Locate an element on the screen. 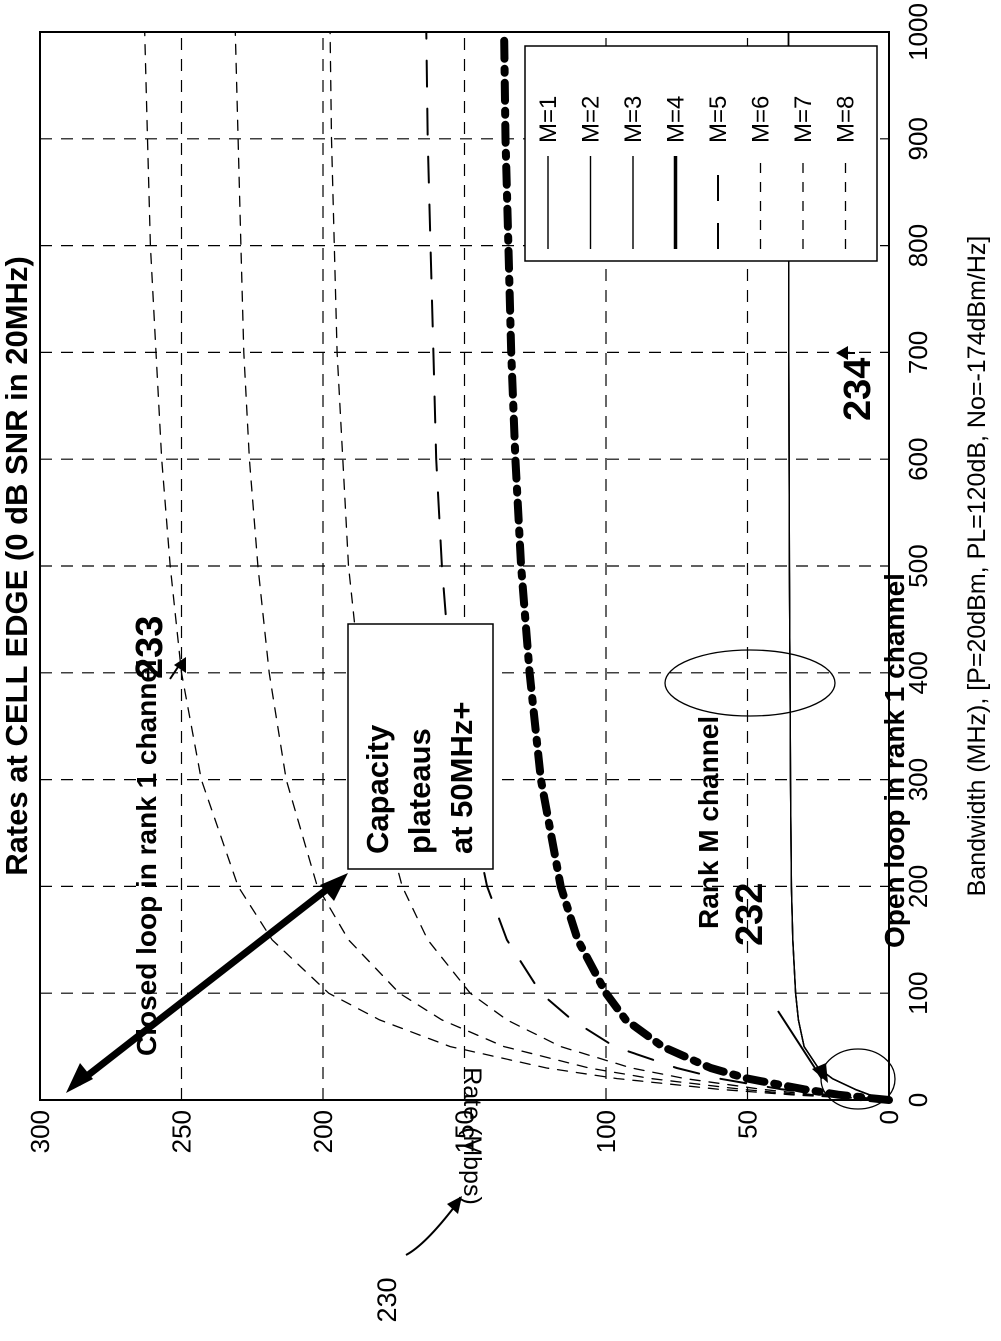  capacity-box is located at coordinates (420, 746).